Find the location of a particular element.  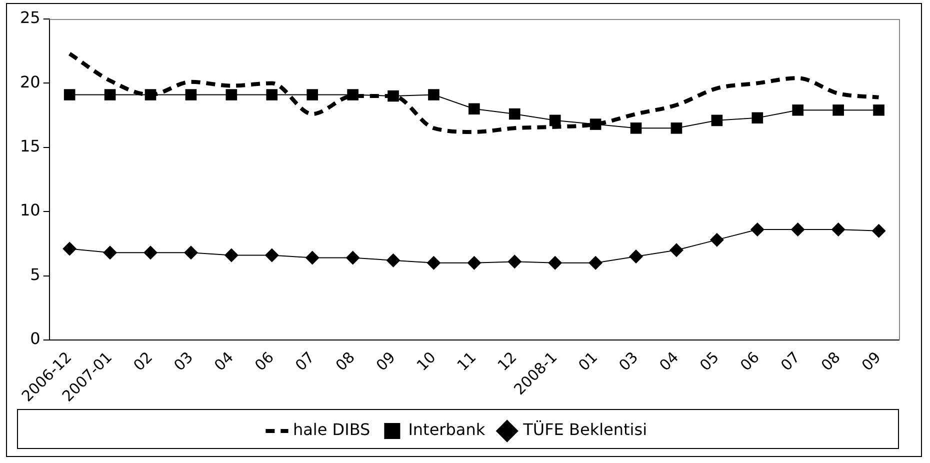

x-tick-label: 05 is located at coordinates (709, 361).